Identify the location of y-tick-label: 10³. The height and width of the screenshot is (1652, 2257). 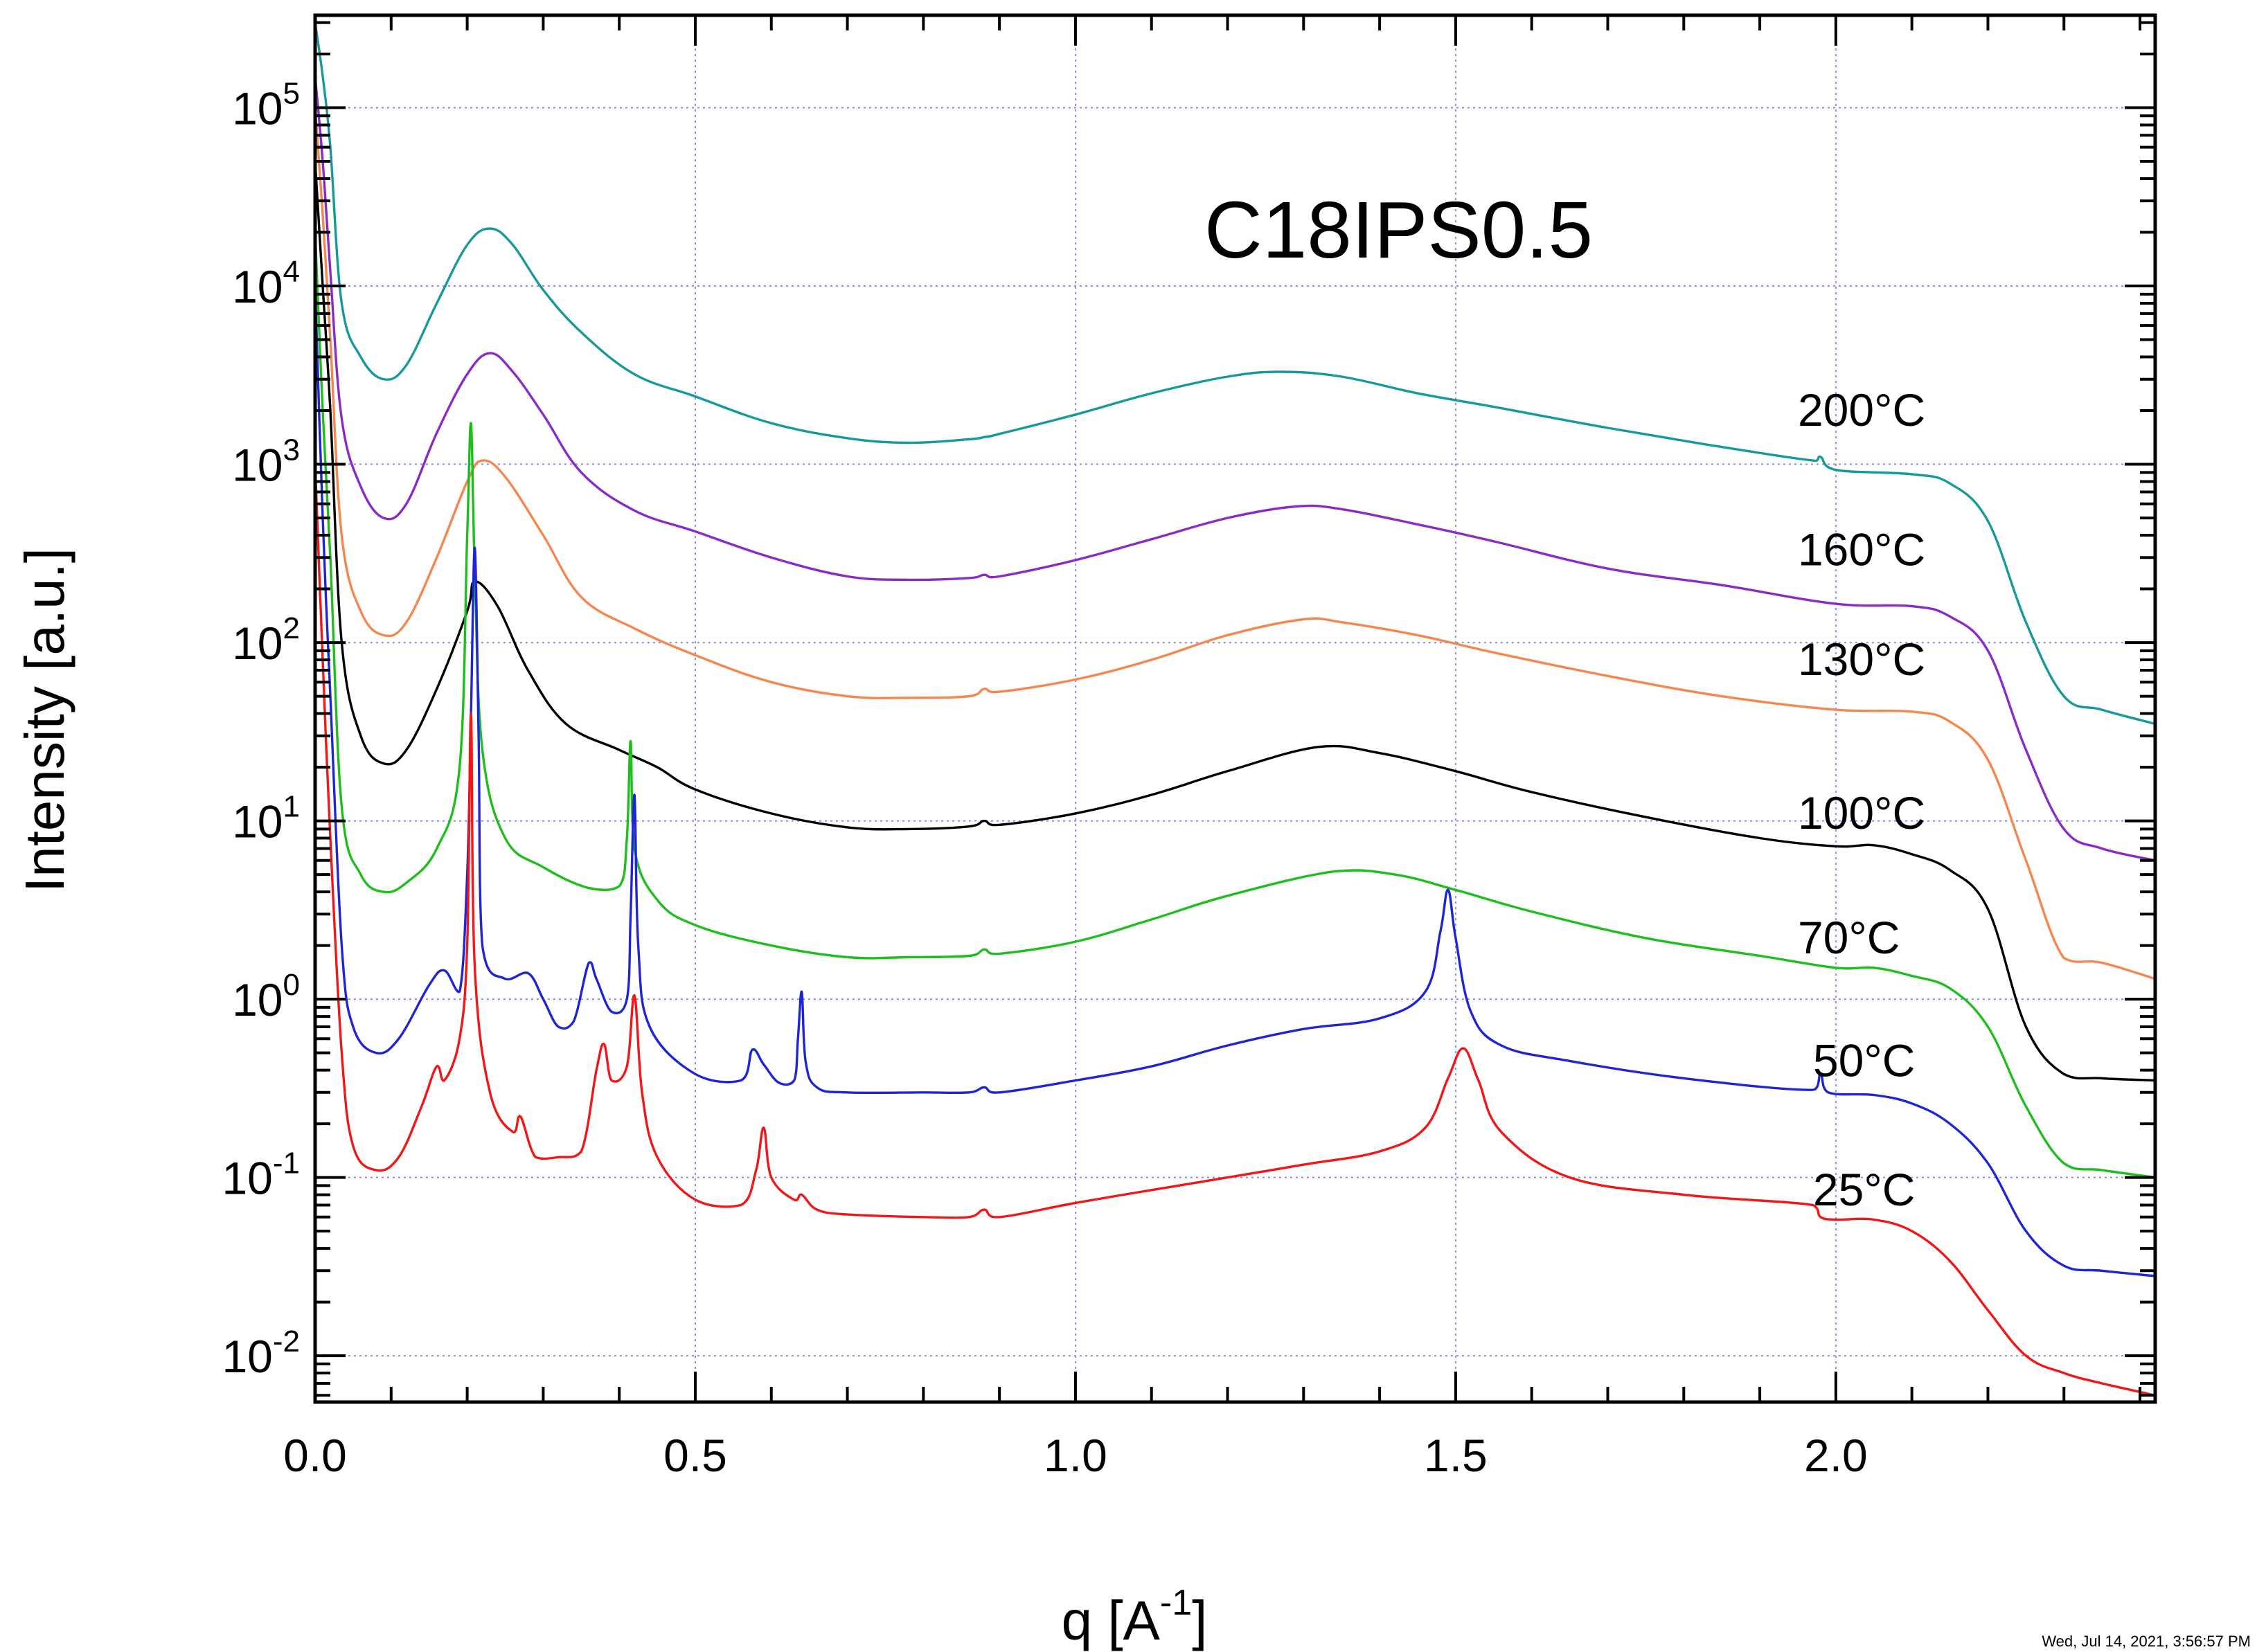
(266, 462).